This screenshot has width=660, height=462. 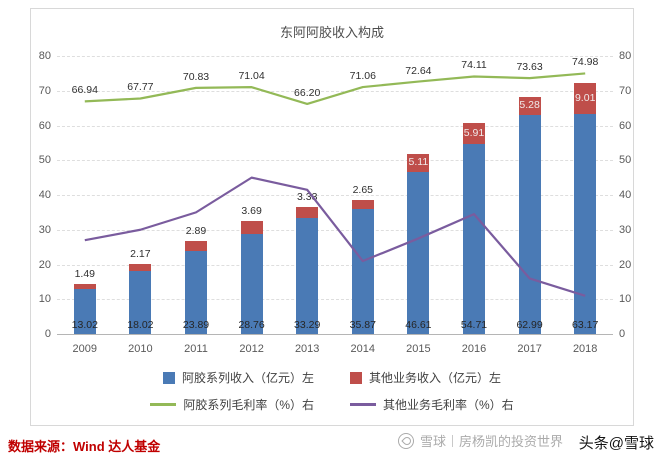 I want to click on ejiao-revenue-label: 54.71, so click(x=474, y=325).